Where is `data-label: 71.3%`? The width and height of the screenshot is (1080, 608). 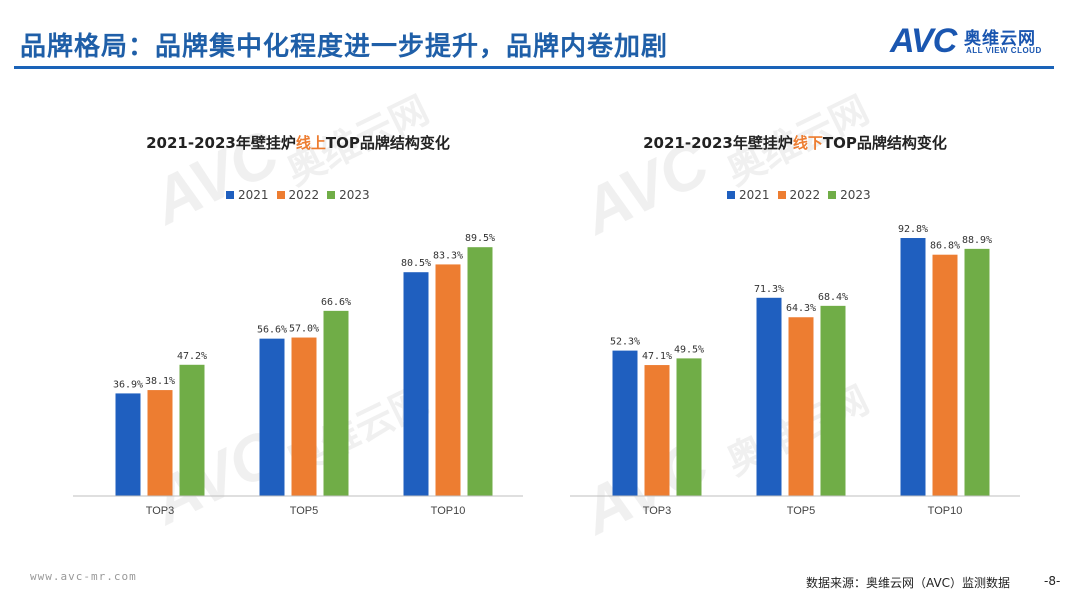
data-label: 71.3% is located at coordinates (769, 289).